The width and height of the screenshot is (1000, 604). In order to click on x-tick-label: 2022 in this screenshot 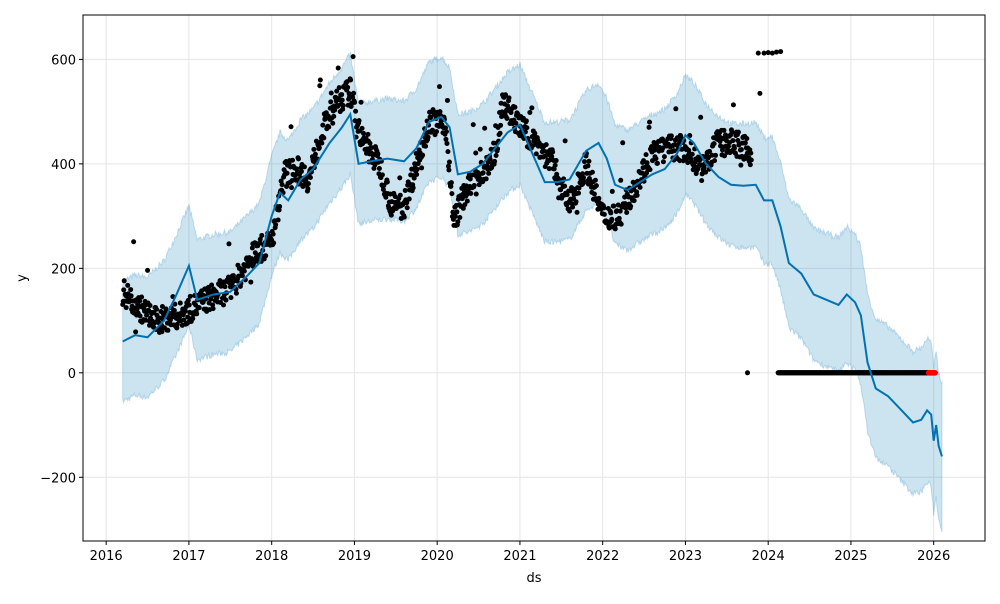, I will do `click(602, 556)`.